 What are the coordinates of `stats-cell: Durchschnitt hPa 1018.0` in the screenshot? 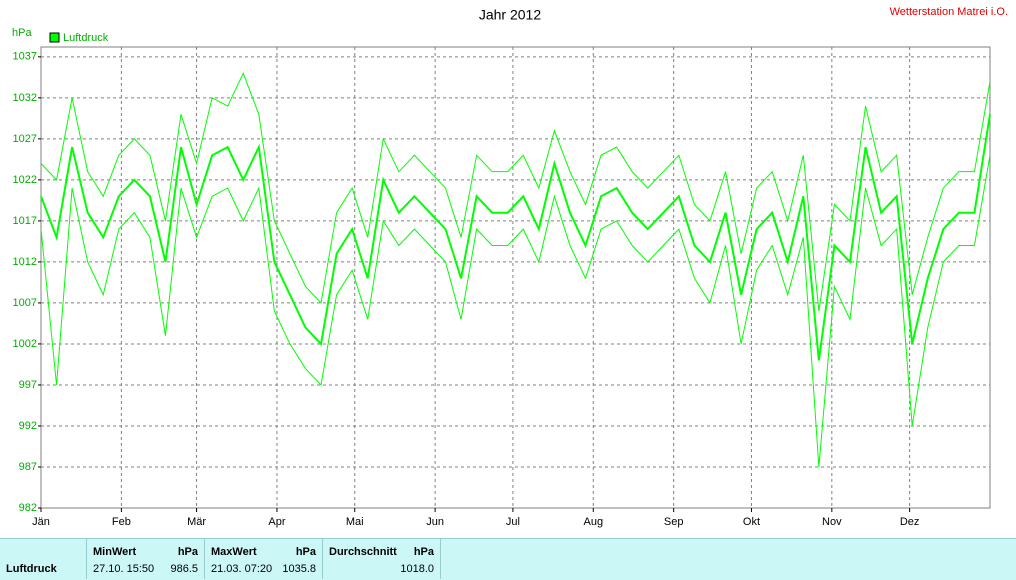 It's located at (382, 559).